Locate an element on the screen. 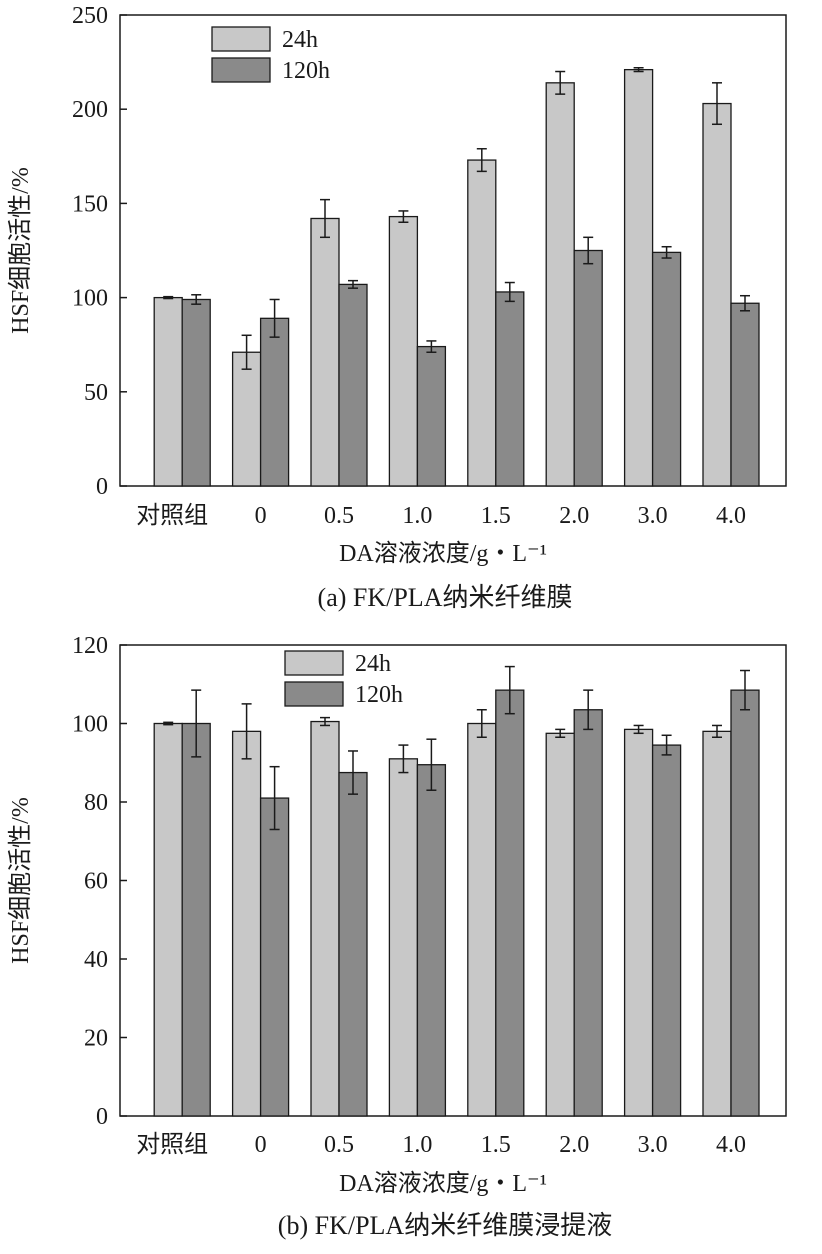  y-tick-label: 20 is located at coordinates (96, 1039).